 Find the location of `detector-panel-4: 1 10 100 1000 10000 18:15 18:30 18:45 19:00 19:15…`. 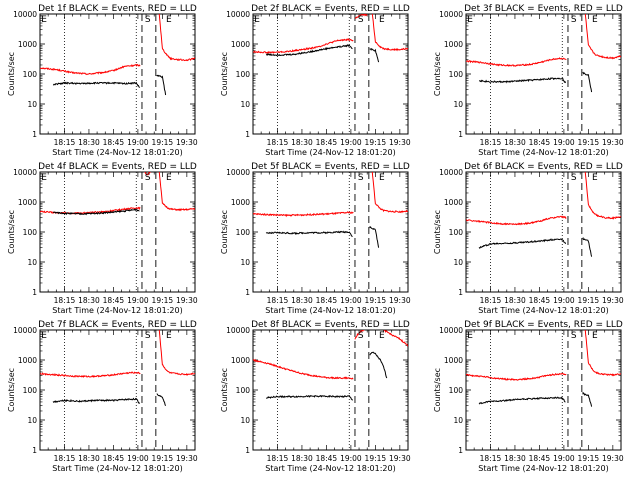

detector-panel-4: 1 10 100 1000 10000 18:15 18:30 18:45 19:00 19:15… is located at coordinates (102, 238).